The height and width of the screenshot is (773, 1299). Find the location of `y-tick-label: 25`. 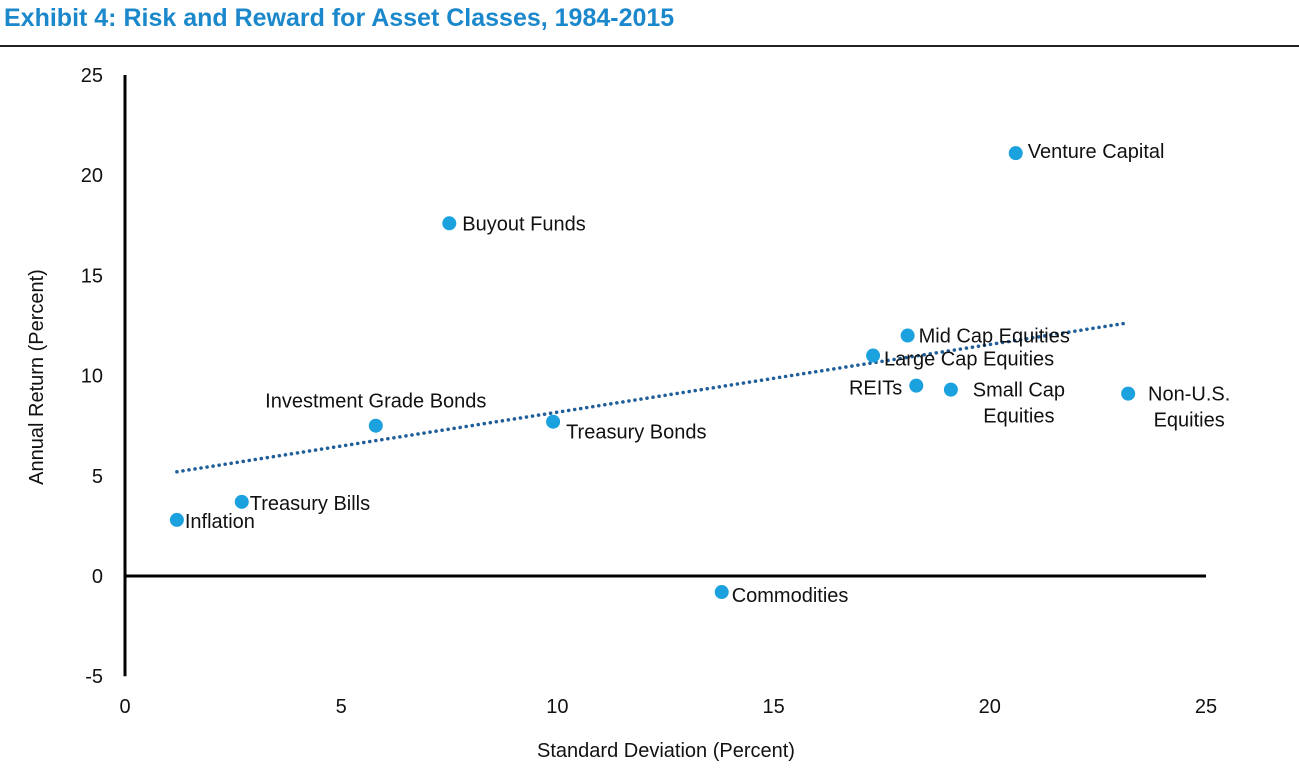

y-tick-label: 25 is located at coordinates (92, 76).